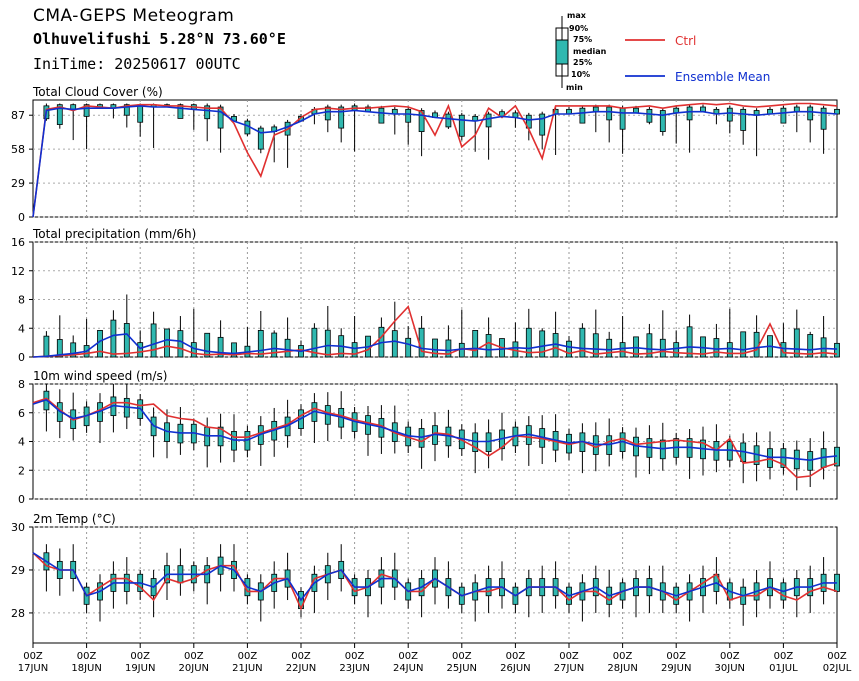  Describe the element at coordinates (722, 77) in the screenshot. I see `legend-mean-label: Ensemble Mean` at that location.